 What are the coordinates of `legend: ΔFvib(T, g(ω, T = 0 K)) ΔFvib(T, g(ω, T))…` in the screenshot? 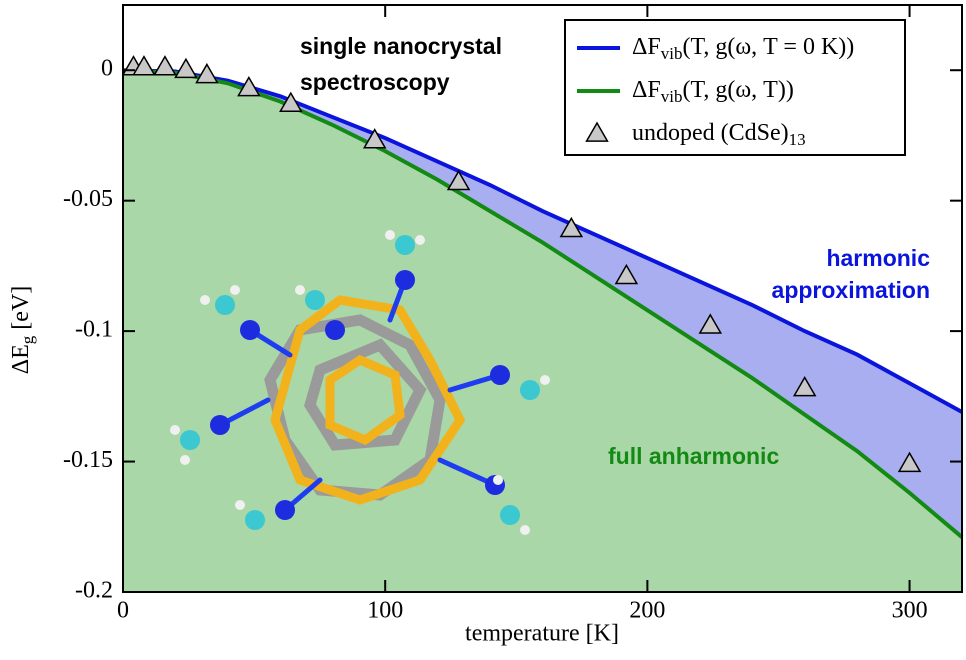 It's located at (735, 87).